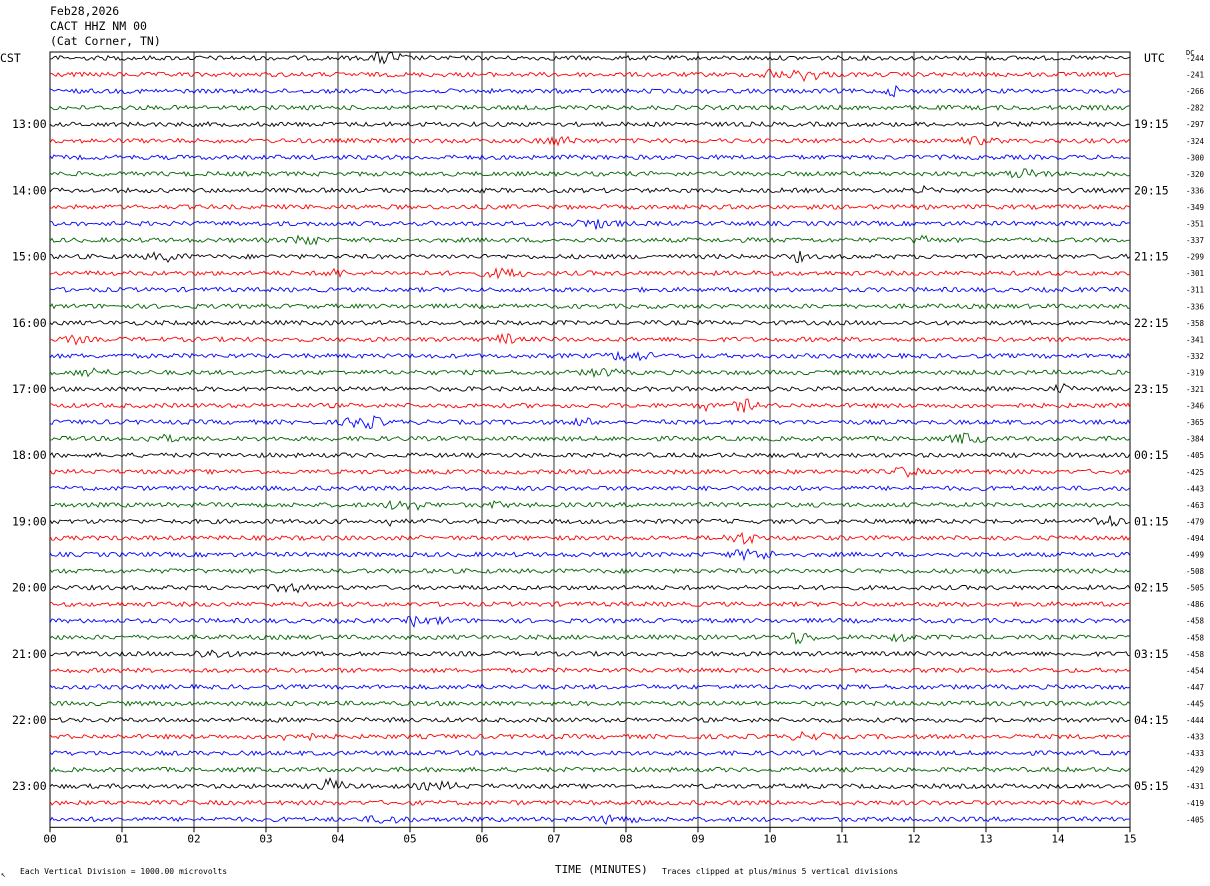 This screenshot has height=886, width=1210. What do you see at coordinates (1195, 422) in the screenshot?
I see `dc-offset-label: -365` at bounding box center [1195, 422].